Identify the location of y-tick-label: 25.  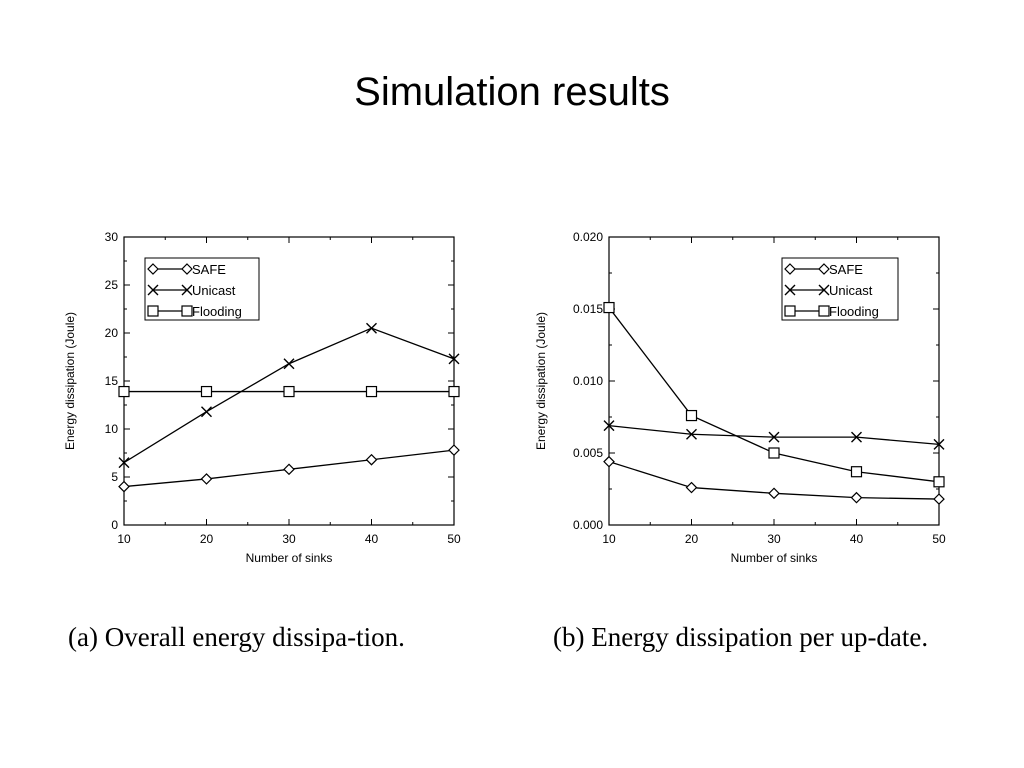
(112, 285).